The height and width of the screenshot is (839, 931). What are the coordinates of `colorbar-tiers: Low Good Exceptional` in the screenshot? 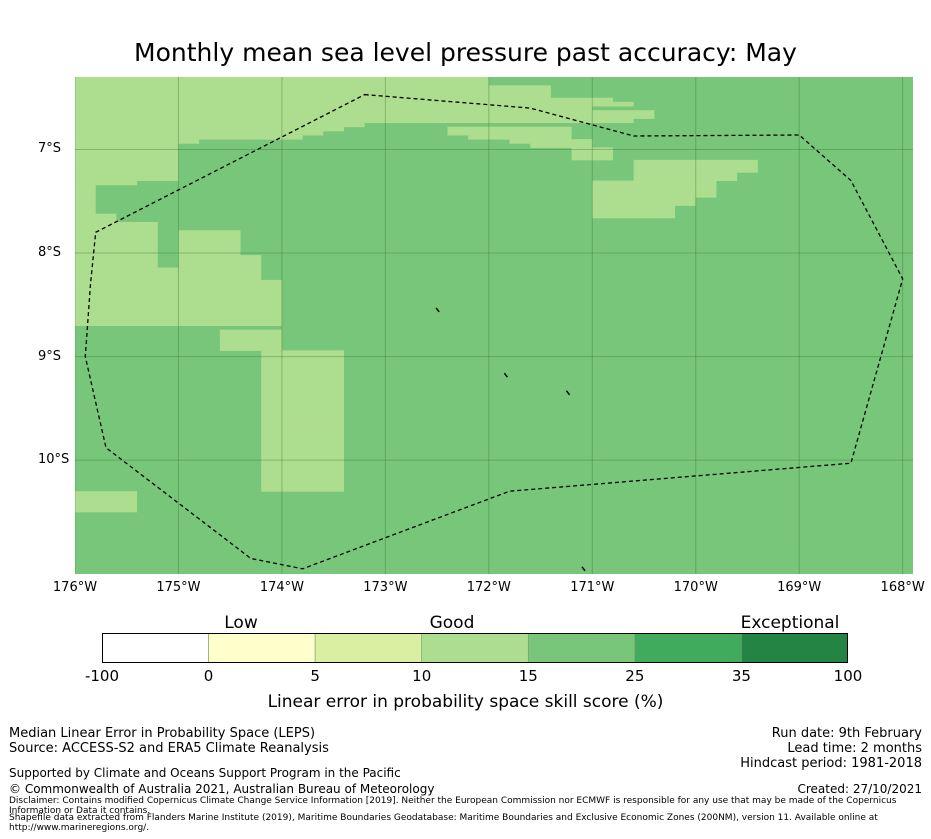 It's located at (465, 624).